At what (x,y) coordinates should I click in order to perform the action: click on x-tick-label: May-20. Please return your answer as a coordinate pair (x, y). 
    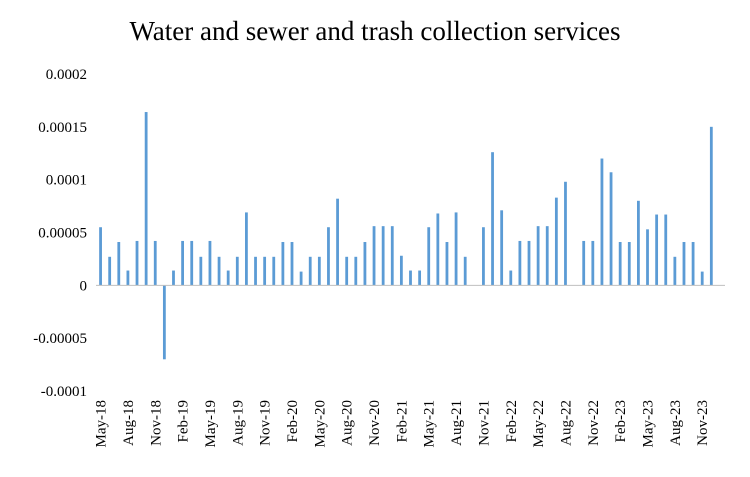
    Looking at the image, I should click on (320, 424).